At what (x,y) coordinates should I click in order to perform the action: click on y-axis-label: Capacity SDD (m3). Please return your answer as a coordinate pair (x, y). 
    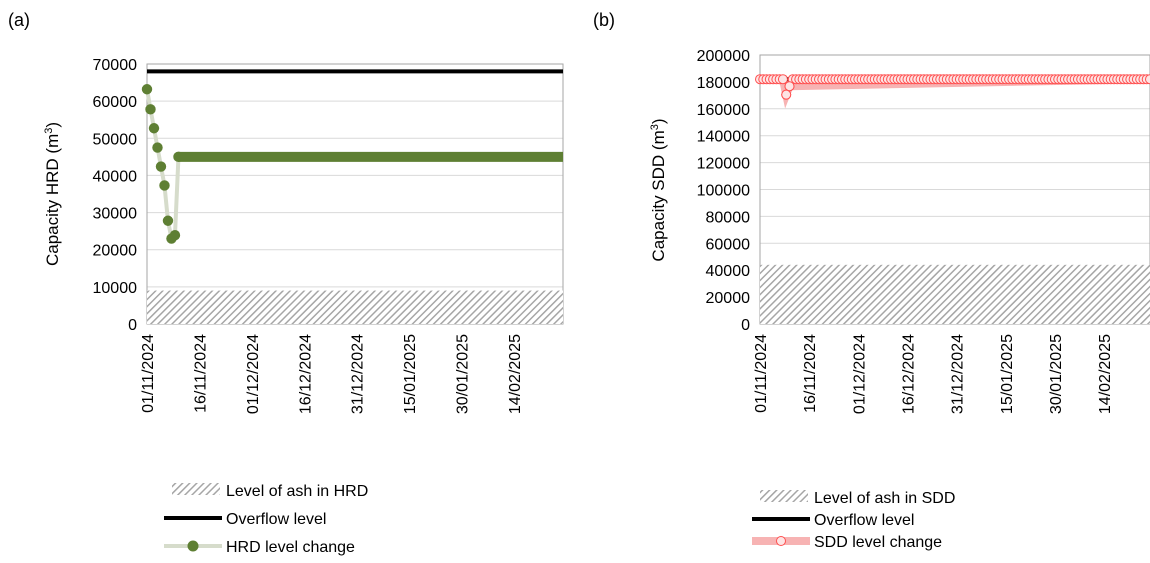
    Looking at the image, I should click on (658, 189).